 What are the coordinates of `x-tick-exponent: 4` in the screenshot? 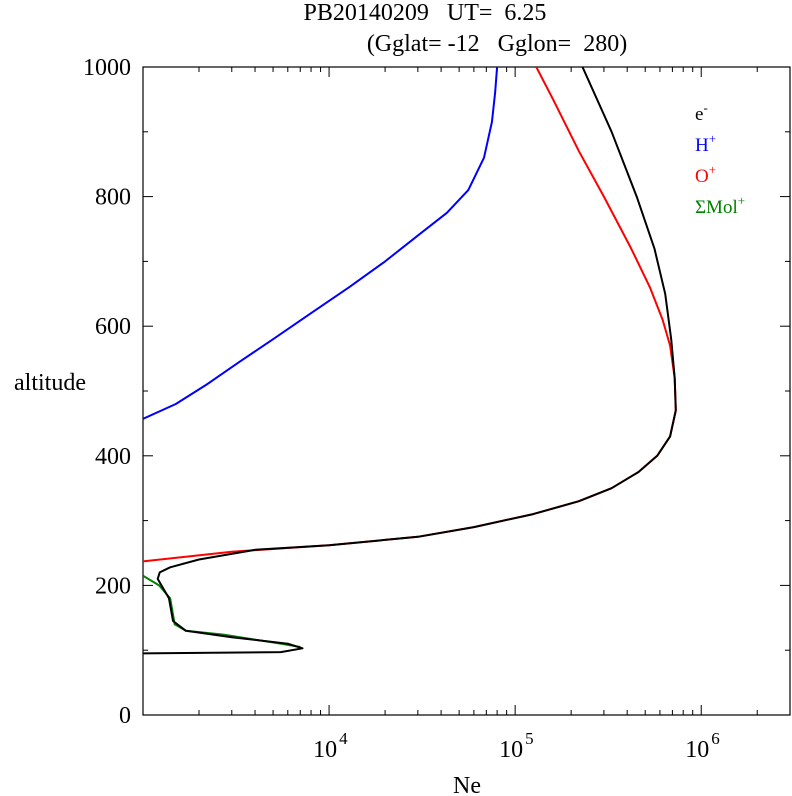 It's located at (343, 738).